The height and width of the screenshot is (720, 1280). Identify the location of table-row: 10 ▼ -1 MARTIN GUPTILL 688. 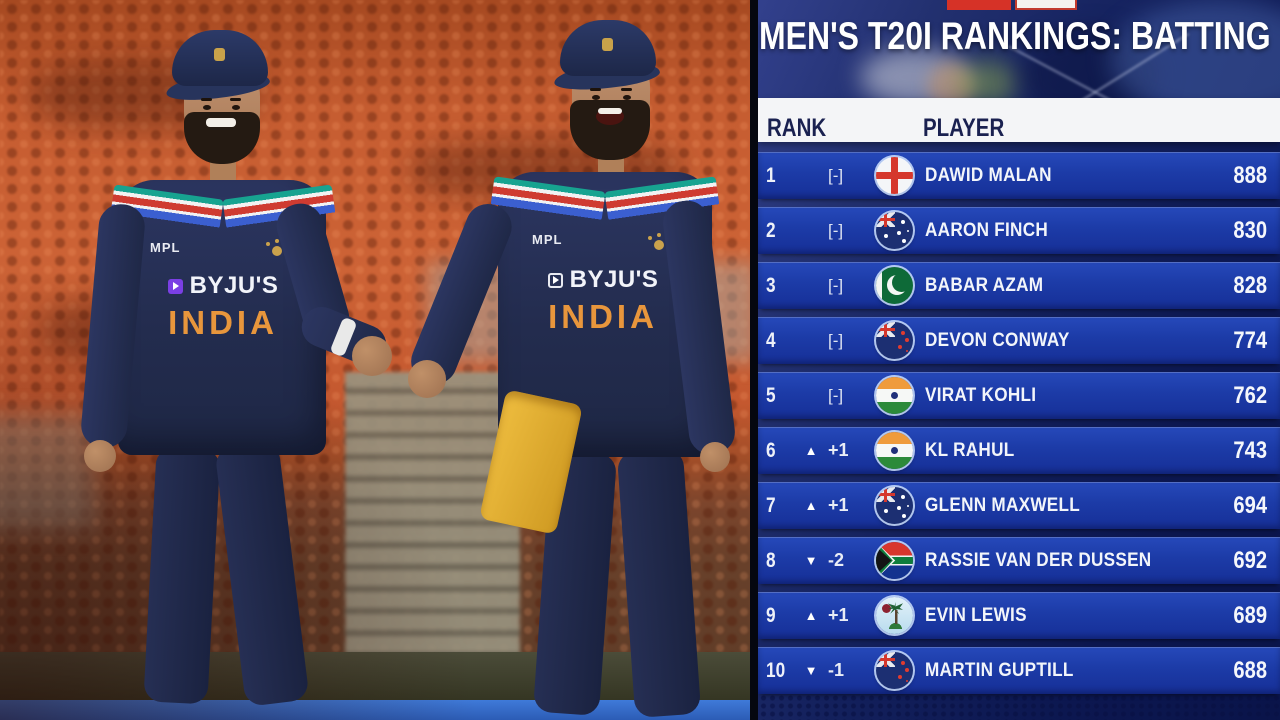
(1019, 670).